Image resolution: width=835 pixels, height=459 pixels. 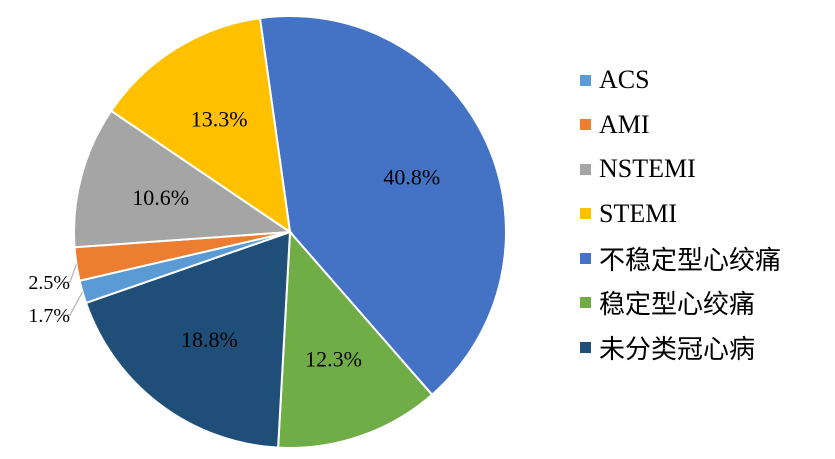 What do you see at coordinates (333, 359) in the screenshot?
I see `slice-data-label: 12.3%` at bounding box center [333, 359].